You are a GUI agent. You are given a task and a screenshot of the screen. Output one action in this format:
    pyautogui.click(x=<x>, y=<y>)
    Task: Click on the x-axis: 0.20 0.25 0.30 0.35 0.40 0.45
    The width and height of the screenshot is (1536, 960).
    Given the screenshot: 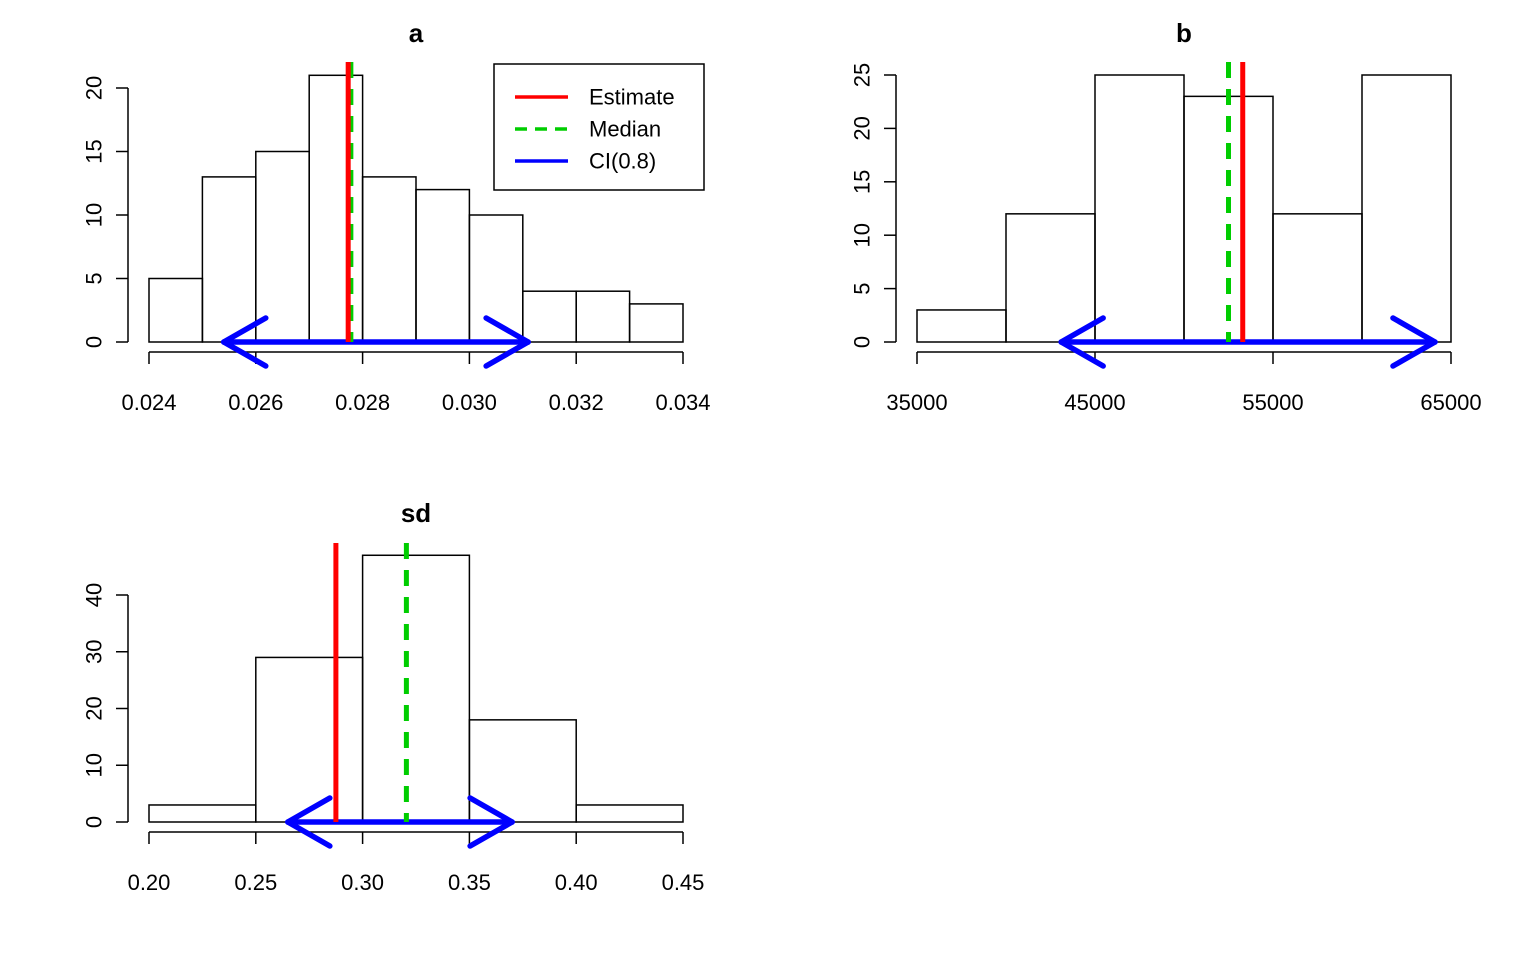 What is the action you would take?
    pyautogui.click(x=416, y=863)
    